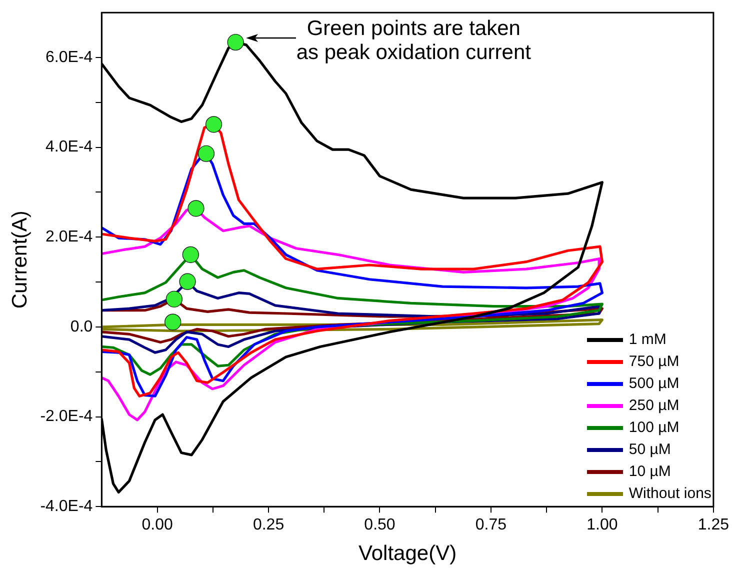  What do you see at coordinates (714, 525) in the screenshot?
I see `x-tick-label: 1.25` at bounding box center [714, 525].